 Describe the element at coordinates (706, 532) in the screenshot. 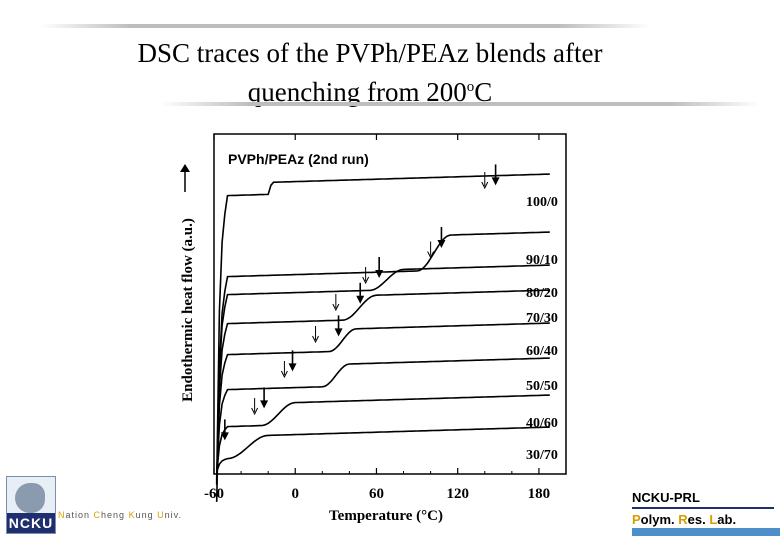

I see `footer-accent-bar` at that location.